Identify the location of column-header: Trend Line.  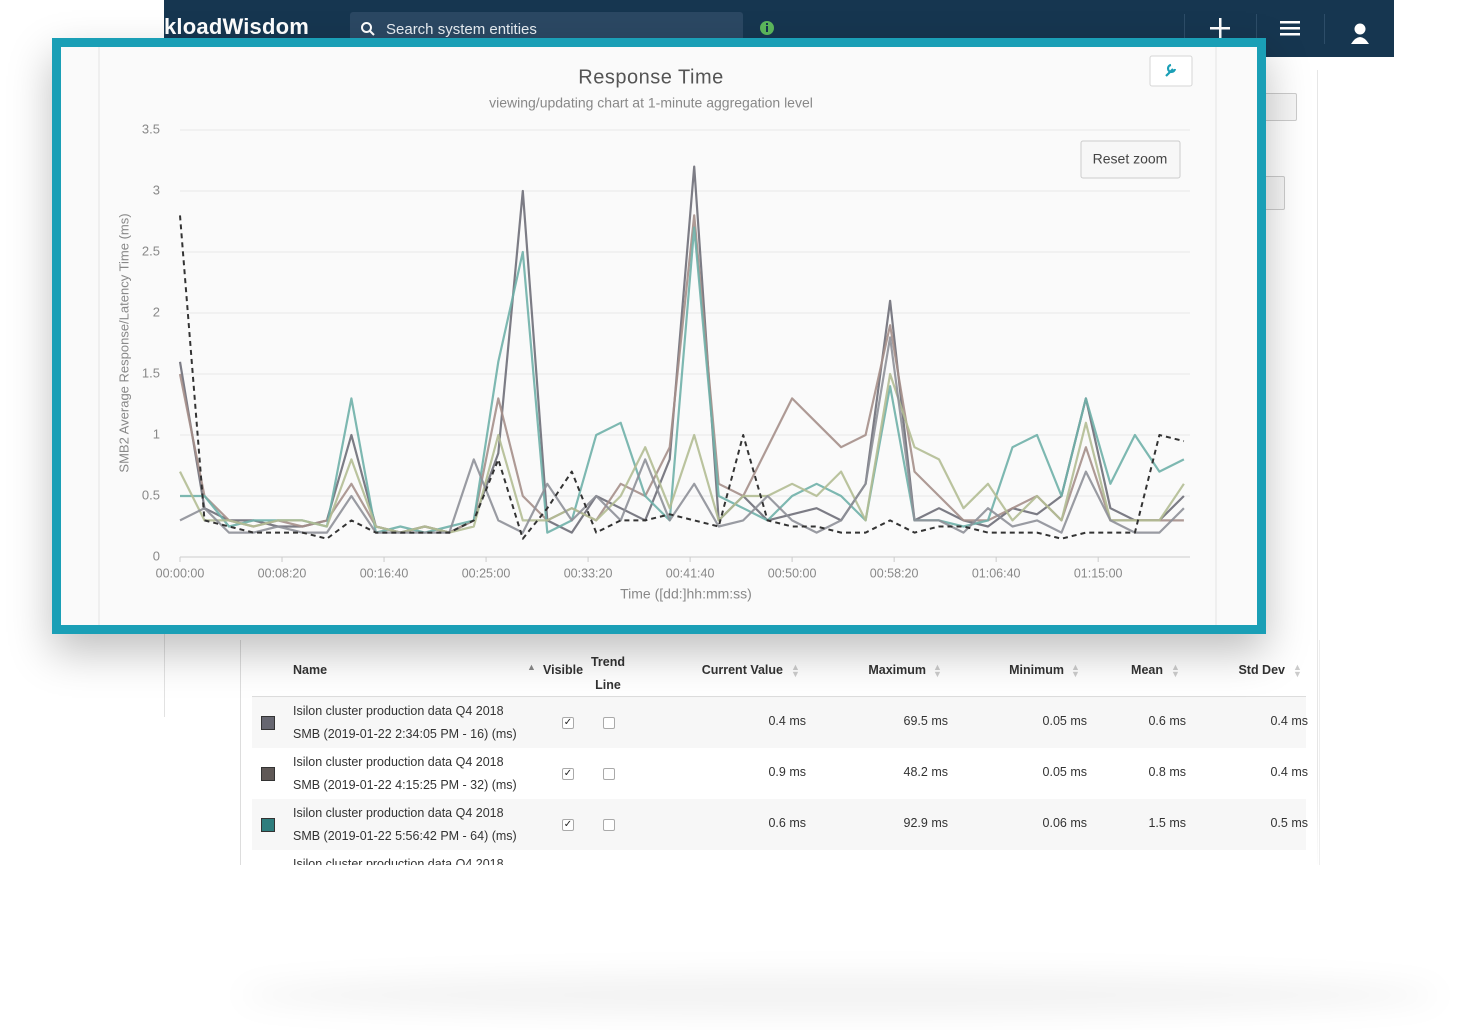
(608, 673).